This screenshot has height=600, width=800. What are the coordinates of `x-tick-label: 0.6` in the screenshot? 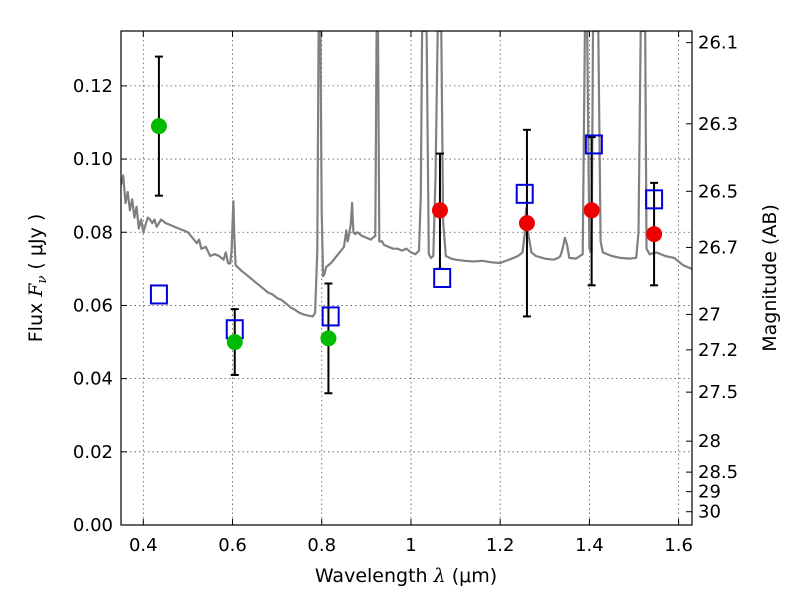 It's located at (232, 545).